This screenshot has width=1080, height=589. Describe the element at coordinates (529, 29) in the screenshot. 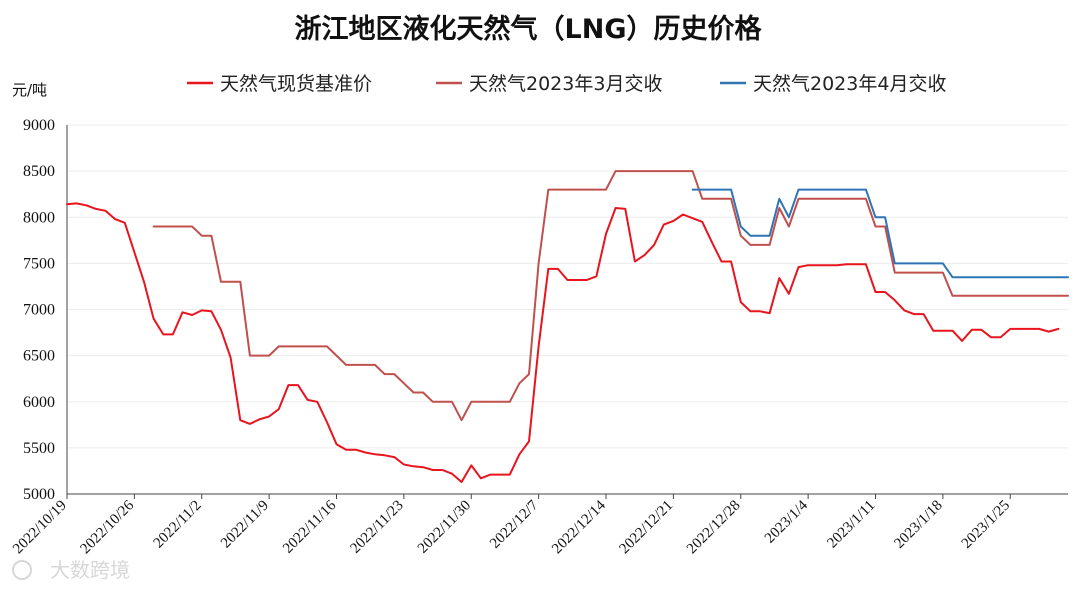

I see `chart-title: 浙江地区液化天然气（LNG）历史价格` at that location.